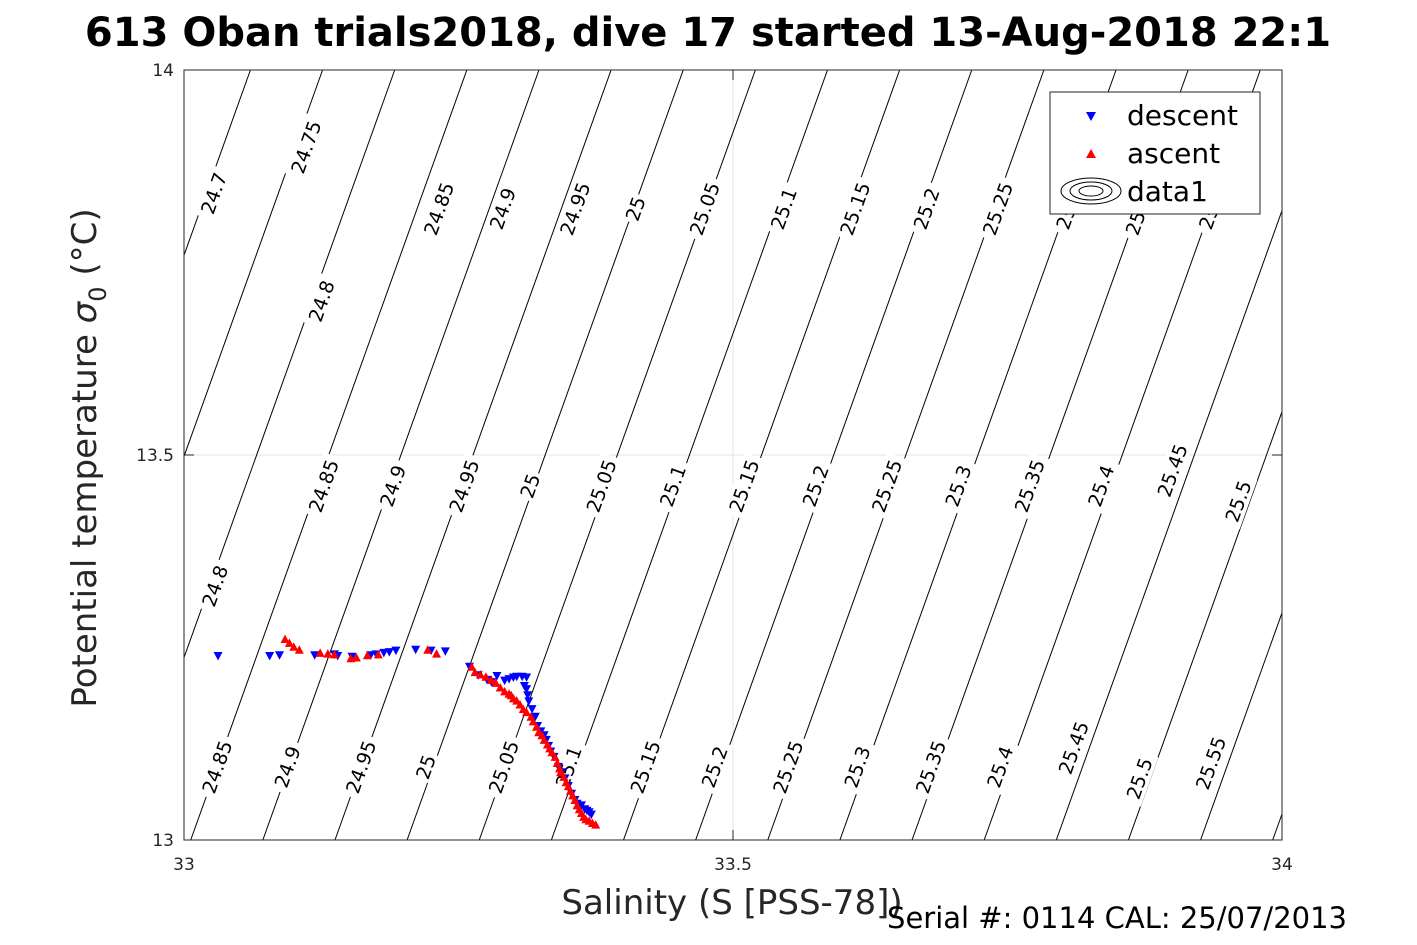  I want to click on series-ascent, so click(440, 731).